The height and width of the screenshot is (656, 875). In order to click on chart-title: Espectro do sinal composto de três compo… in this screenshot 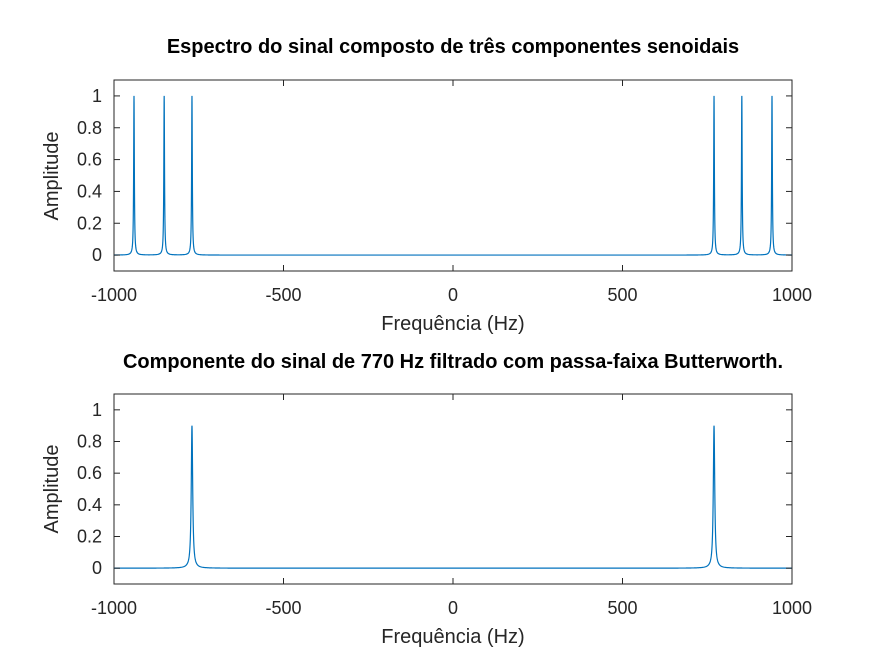, I will do `click(453, 47)`.